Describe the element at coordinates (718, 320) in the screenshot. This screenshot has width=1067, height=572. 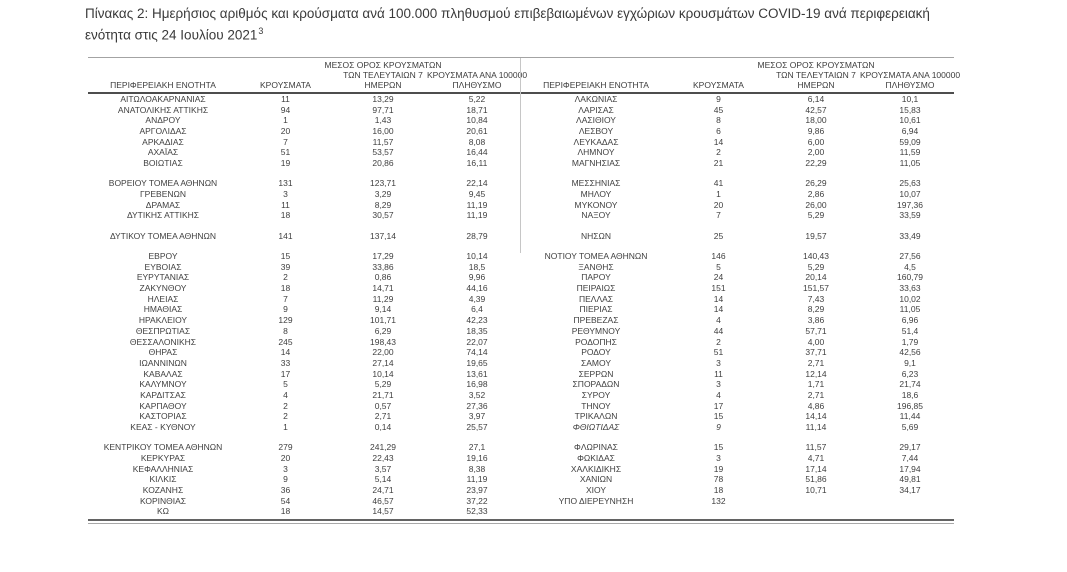
I see `cell-cases: 4` at that location.